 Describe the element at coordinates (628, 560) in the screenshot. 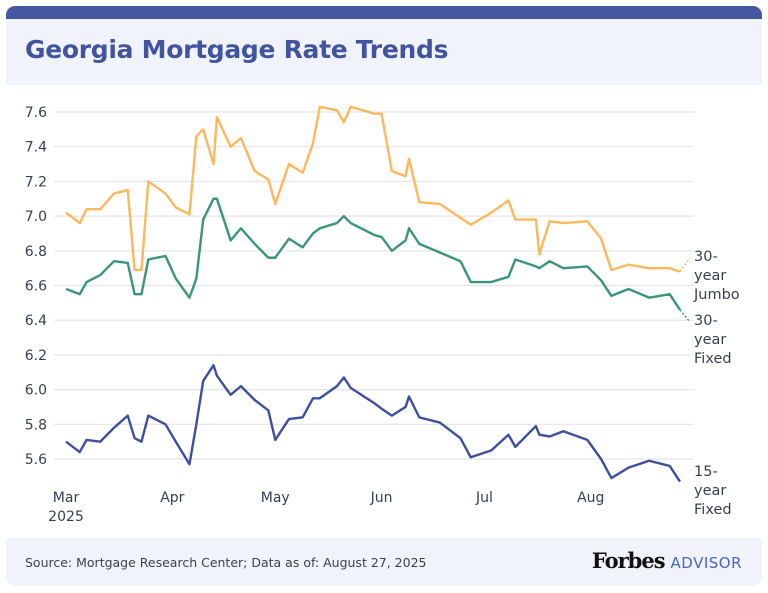

I see `logo-forbes: Forbes` at that location.